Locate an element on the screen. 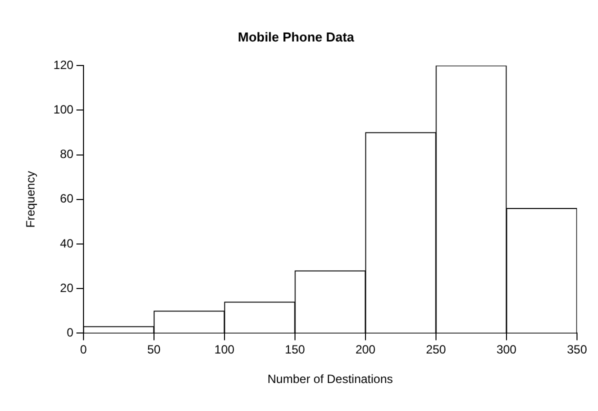  x-axis-title: Number of Destinations is located at coordinates (330, 379).